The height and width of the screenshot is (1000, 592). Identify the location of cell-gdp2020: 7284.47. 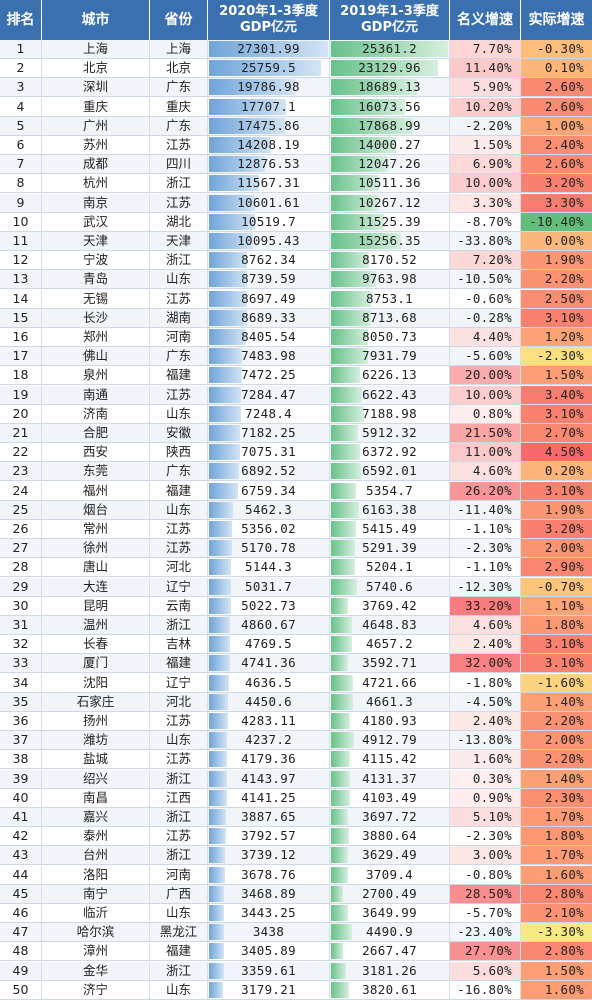
(269, 394).